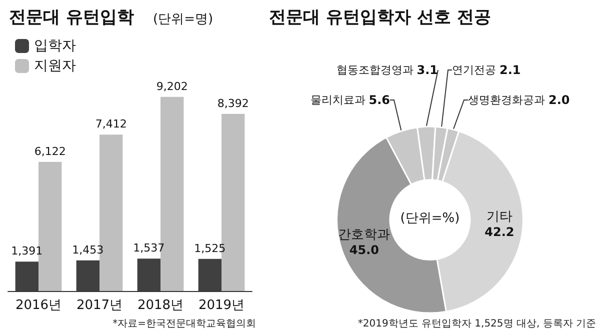 The height and width of the screenshot is (333, 600). I want to click on data-label: 2.0, so click(559, 100).